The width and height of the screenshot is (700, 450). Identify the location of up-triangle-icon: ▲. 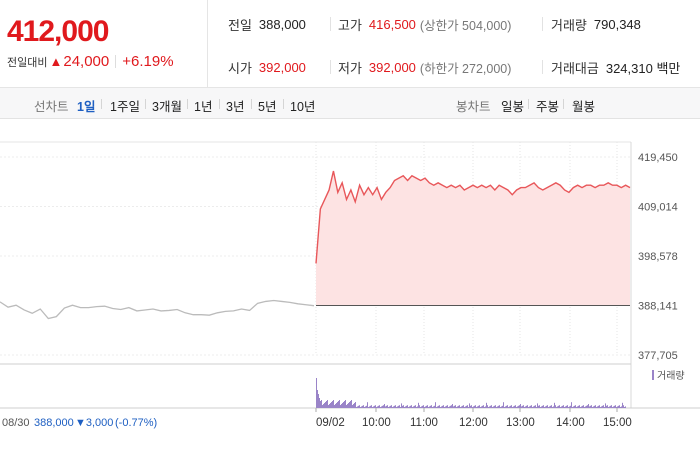
(56, 61).